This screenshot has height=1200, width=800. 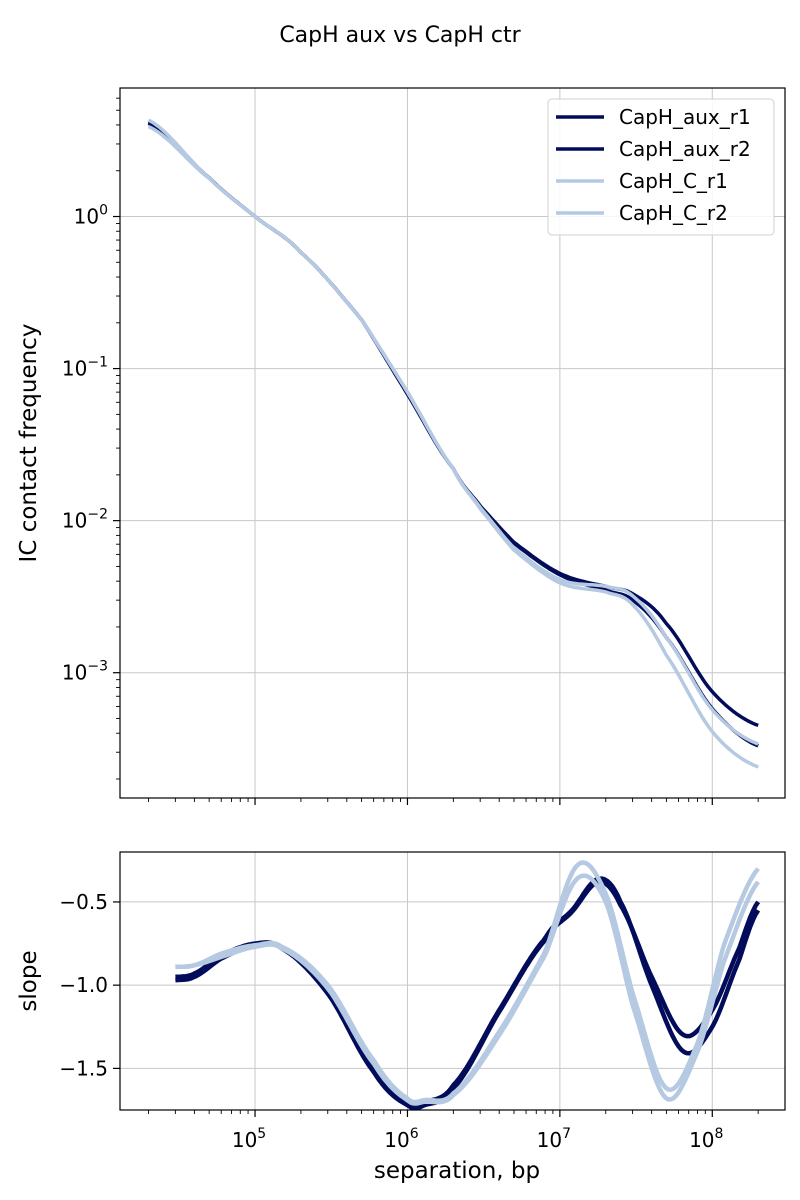 What do you see at coordinates (468, 994) in the screenshot?
I see `series-line-CapH_aux_r2` at bounding box center [468, 994].